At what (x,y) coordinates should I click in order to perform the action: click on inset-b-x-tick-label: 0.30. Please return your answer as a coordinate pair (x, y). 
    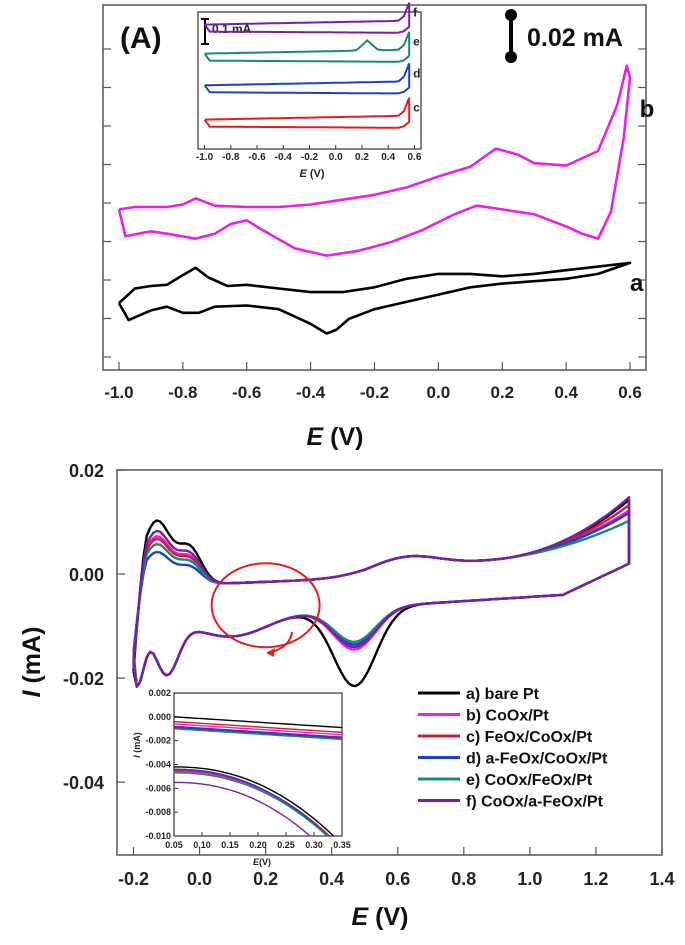
    Looking at the image, I should click on (314, 845).